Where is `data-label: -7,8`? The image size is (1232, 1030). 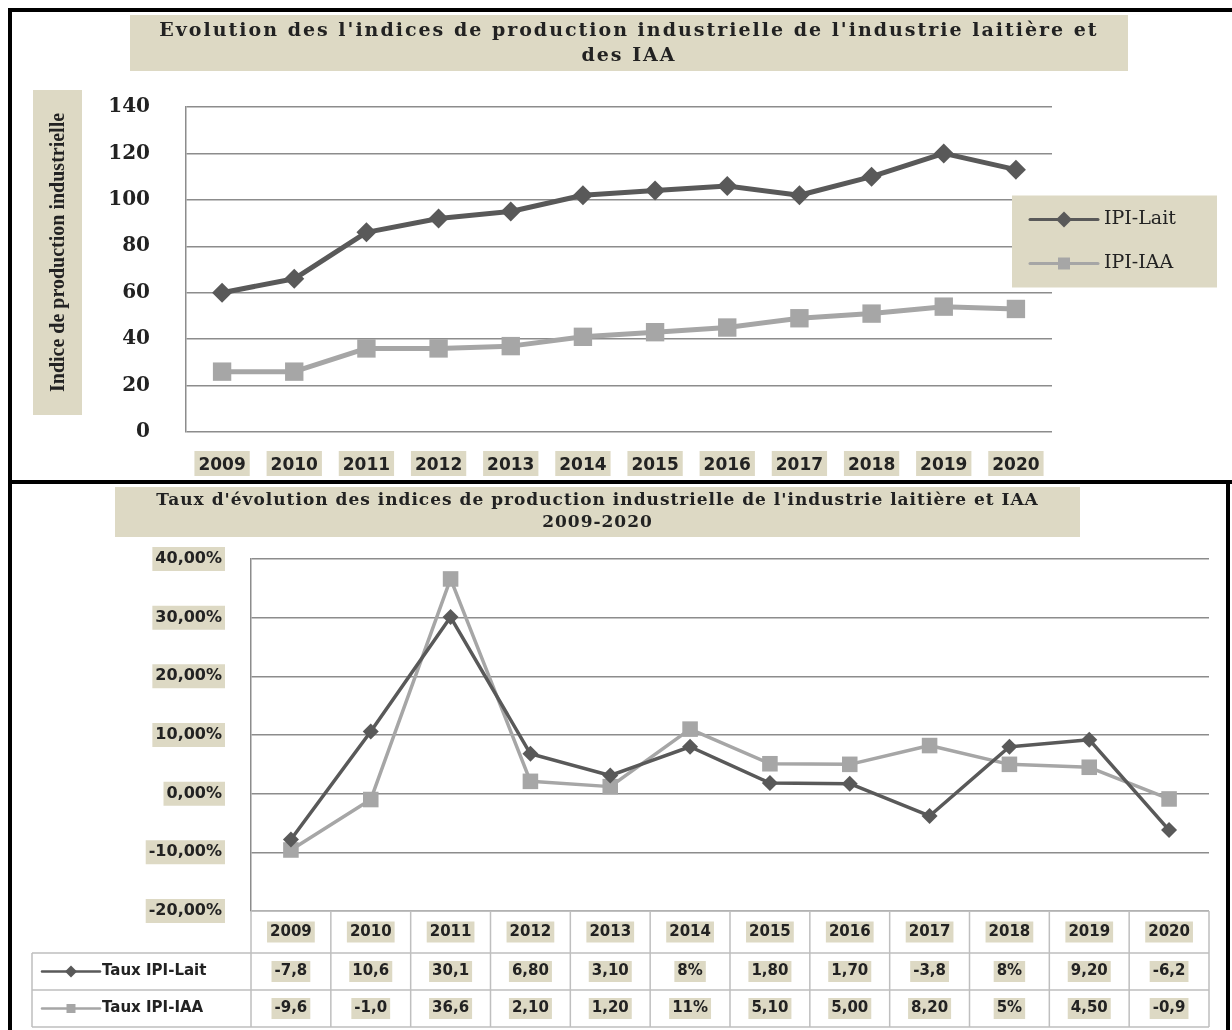 data-label: -7,8 is located at coordinates (291, 970).